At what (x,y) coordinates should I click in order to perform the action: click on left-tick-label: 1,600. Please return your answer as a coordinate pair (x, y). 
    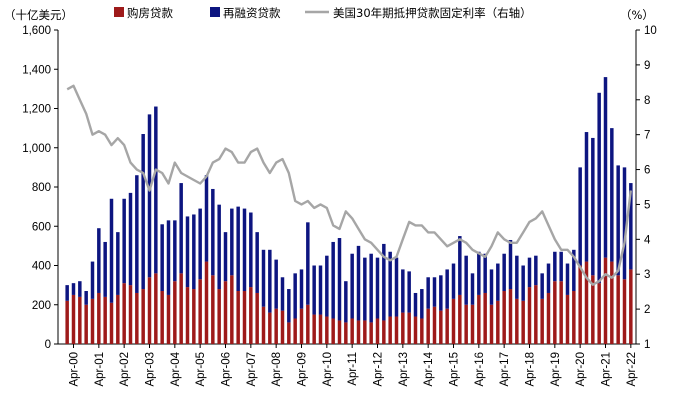
    Looking at the image, I should click on (36, 31).